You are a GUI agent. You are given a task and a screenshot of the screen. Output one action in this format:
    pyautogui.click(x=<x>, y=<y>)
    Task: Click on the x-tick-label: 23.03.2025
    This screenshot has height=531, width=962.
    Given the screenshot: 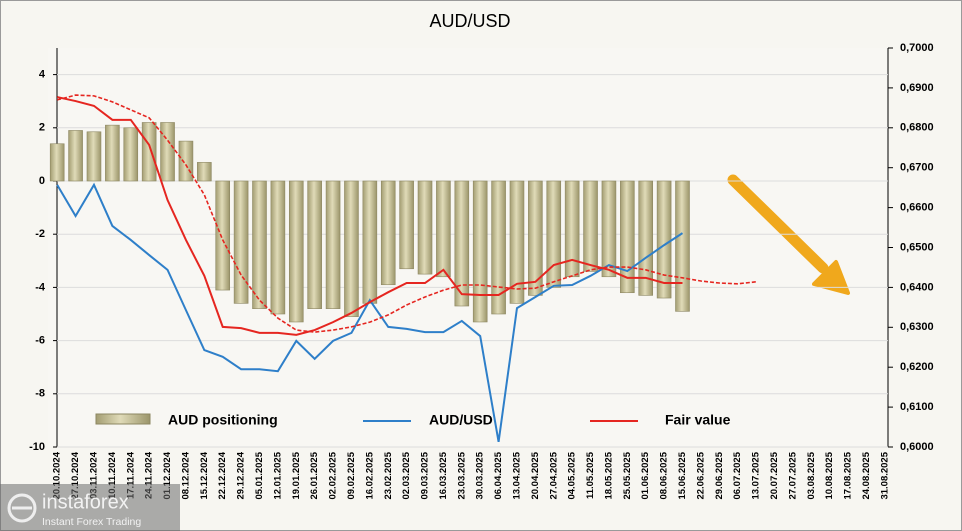 What is the action you would take?
    pyautogui.click(x=461, y=475)
    